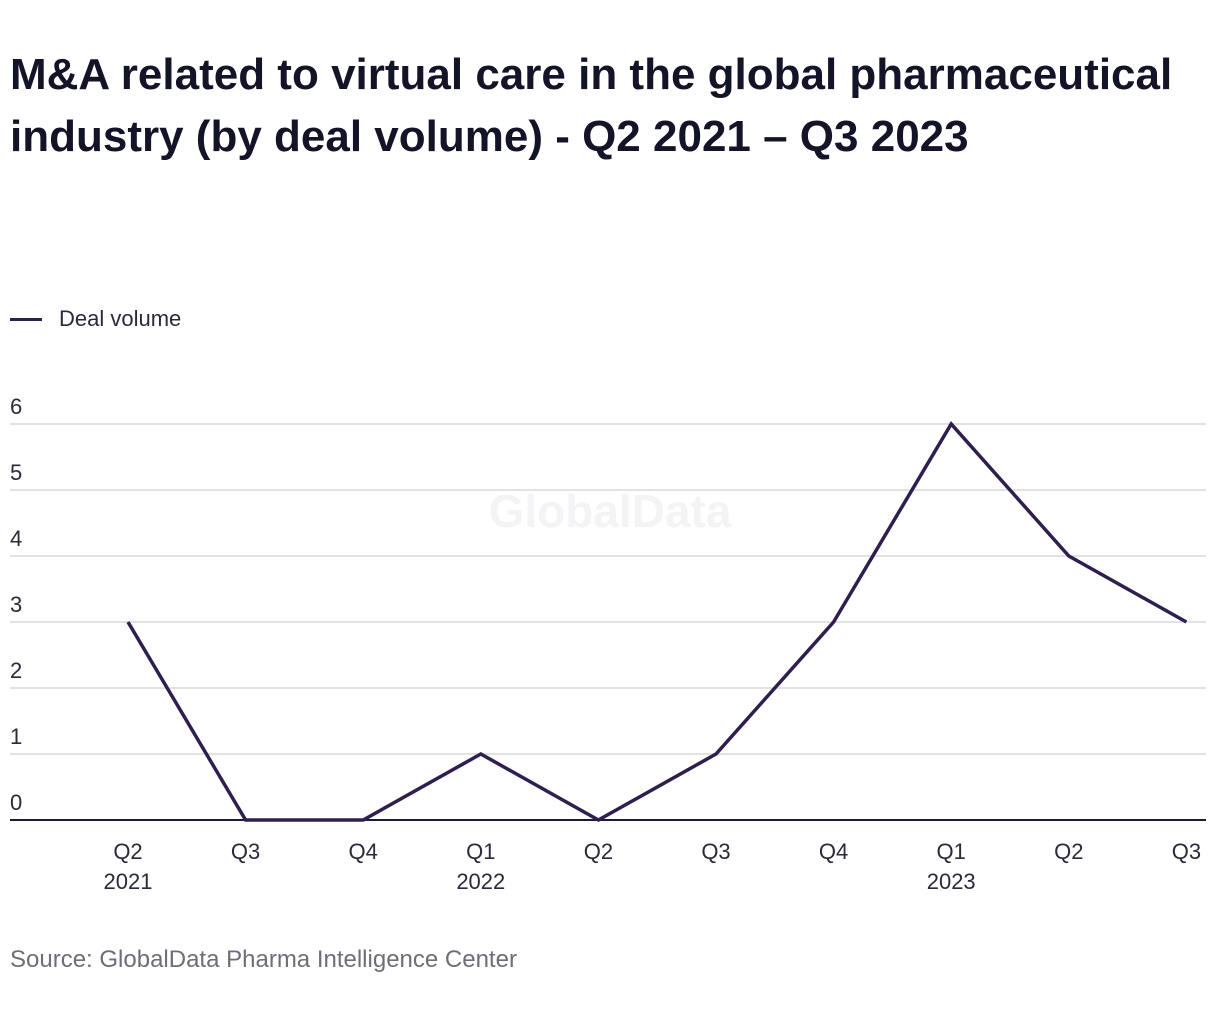 This screenshot has height=1020, width=1220. What do you see at coordinates (363, 851) in the screenshot?
I see `x-tick-label-3: Q4` at bounding box center [363, 851].